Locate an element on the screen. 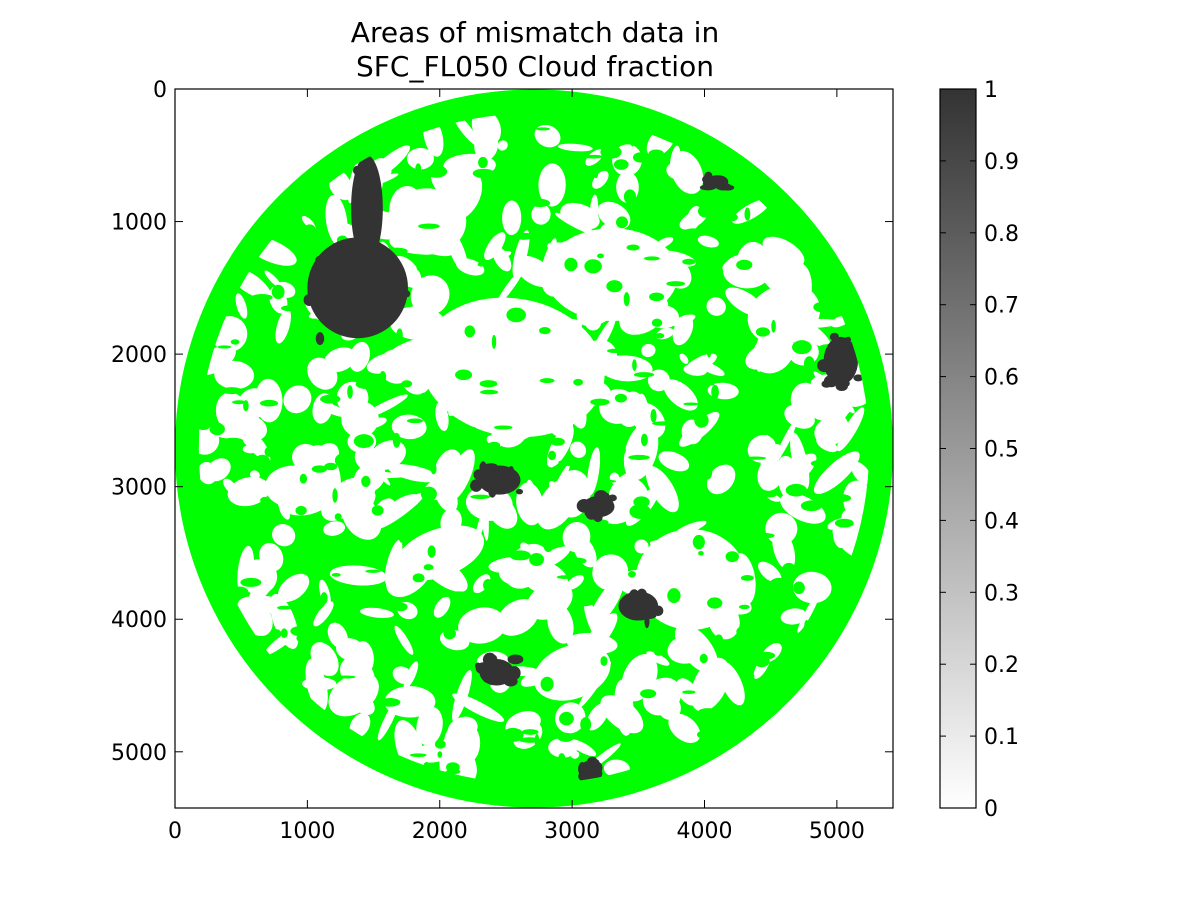  x-tick-label: 0 is located at coordinates (175, 831).